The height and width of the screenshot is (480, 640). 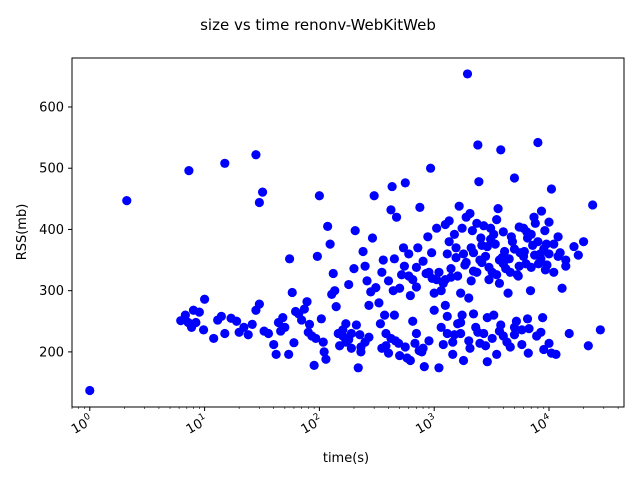 What do you see at coordinates (51, 352) in the screenshot?
I see `y-tick-label: 200` at bounding box center [51, 352].